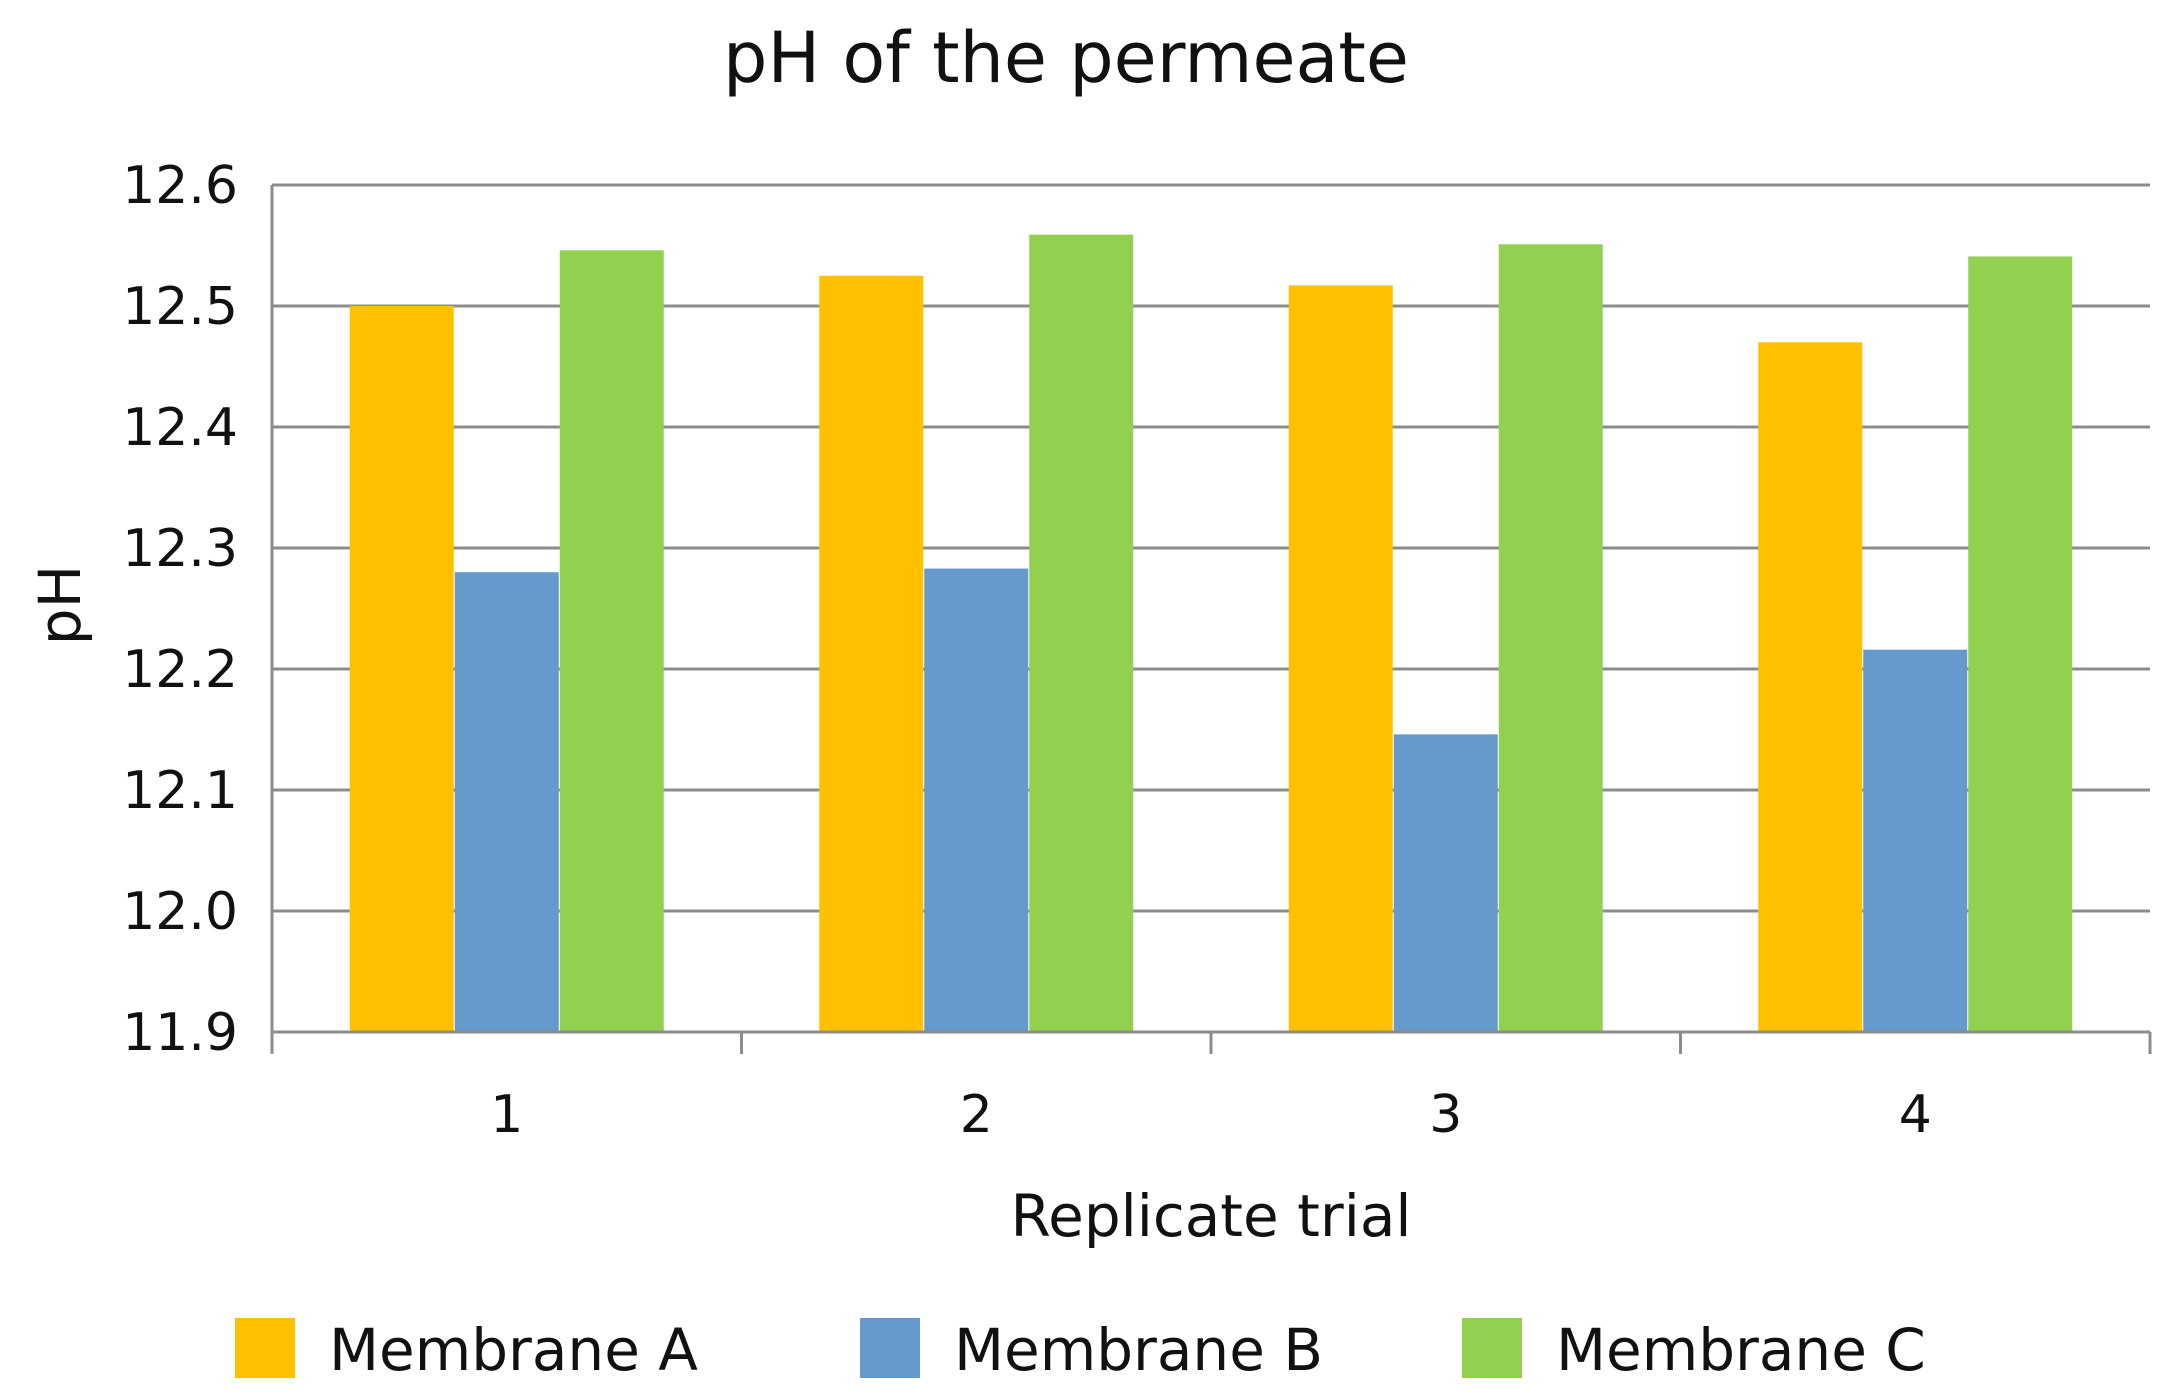  Describe the element at coordinates (1138, 1350) in the screenshot. I see `legend-label: Membrane B` at that location.